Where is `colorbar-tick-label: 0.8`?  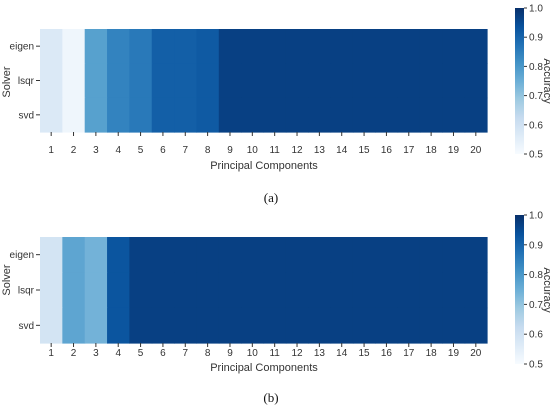 colorbar-tick-label: 0.8 is located at coordinates (536, 67).